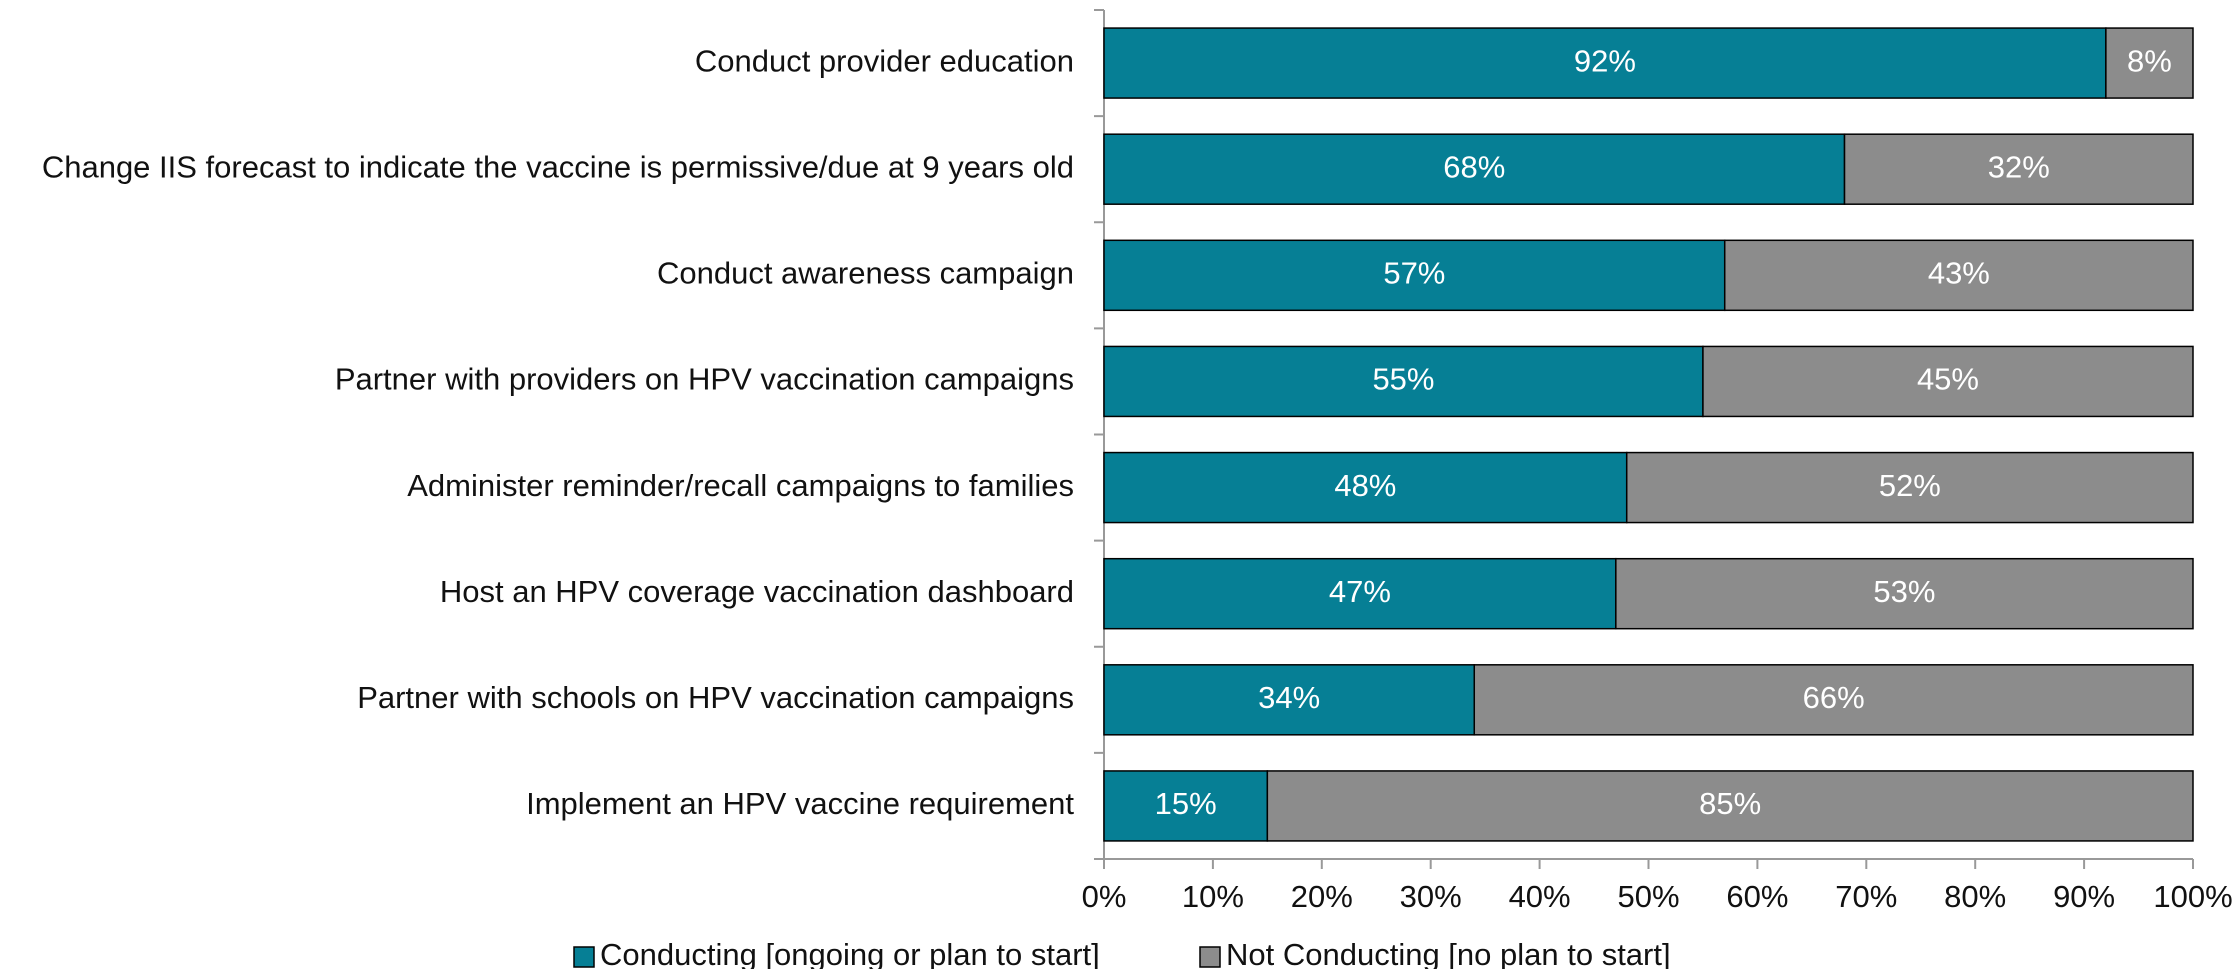 Image resolution: width=2237 pixels, height=969 pixels. I want to click on value-label: 47%, so click(1360, 591).